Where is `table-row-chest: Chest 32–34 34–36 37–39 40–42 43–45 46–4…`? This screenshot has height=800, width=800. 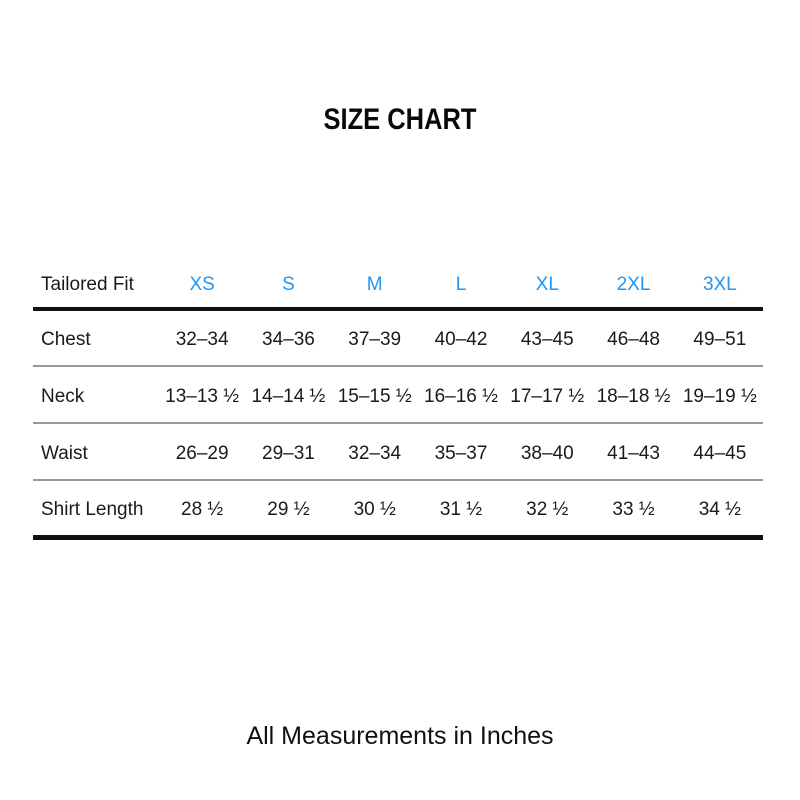
table-row-chest: Chest 32–34 34–36 37–39 40–42 43–45 46–4… is located at coordinates (398, 337).